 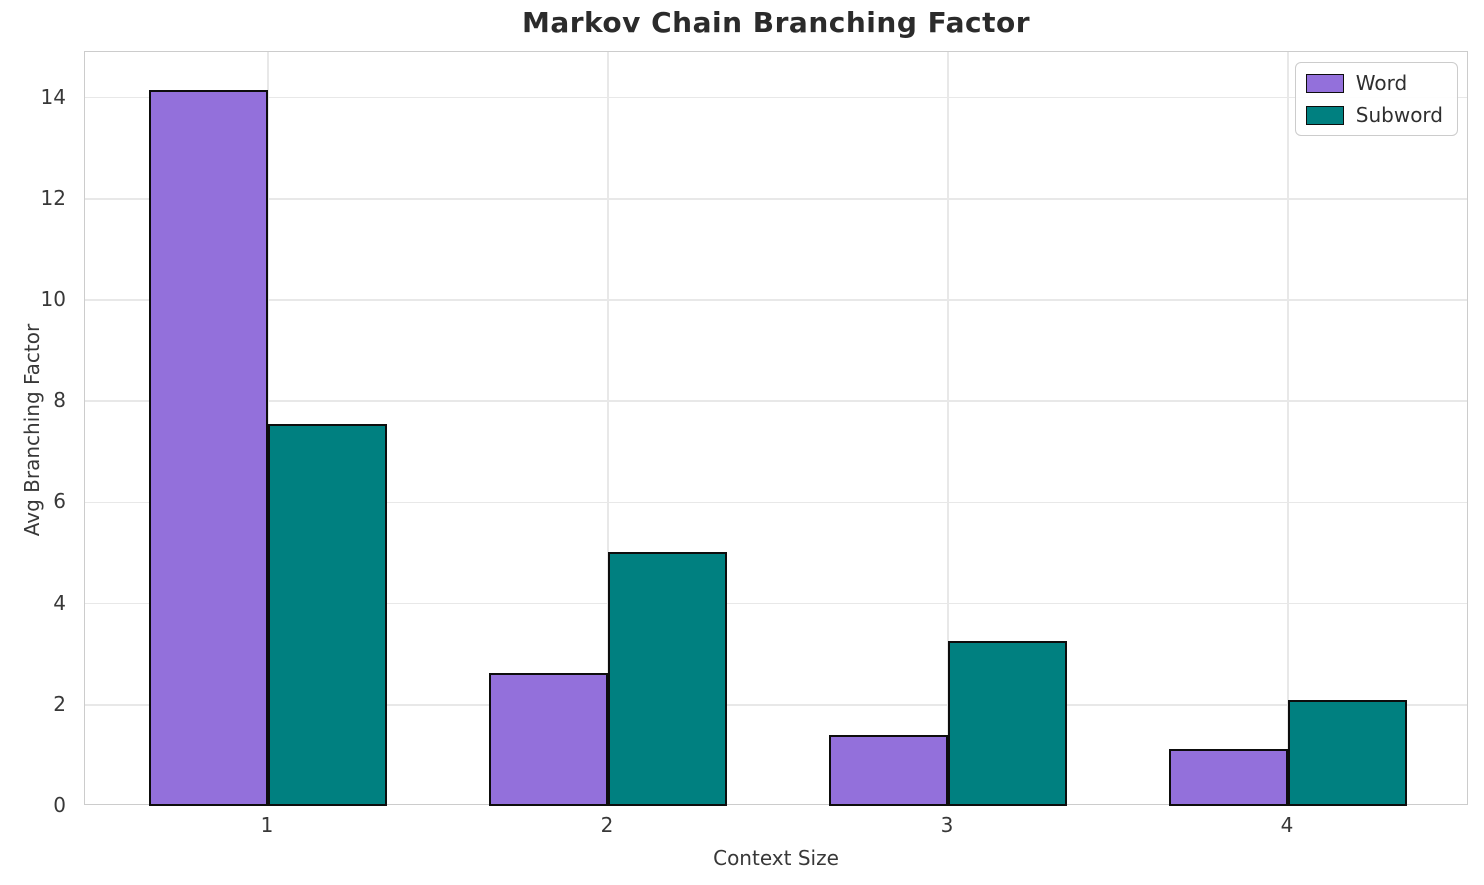 I want to click on x-axis-label: Context Size, so click(x=776, y=858).